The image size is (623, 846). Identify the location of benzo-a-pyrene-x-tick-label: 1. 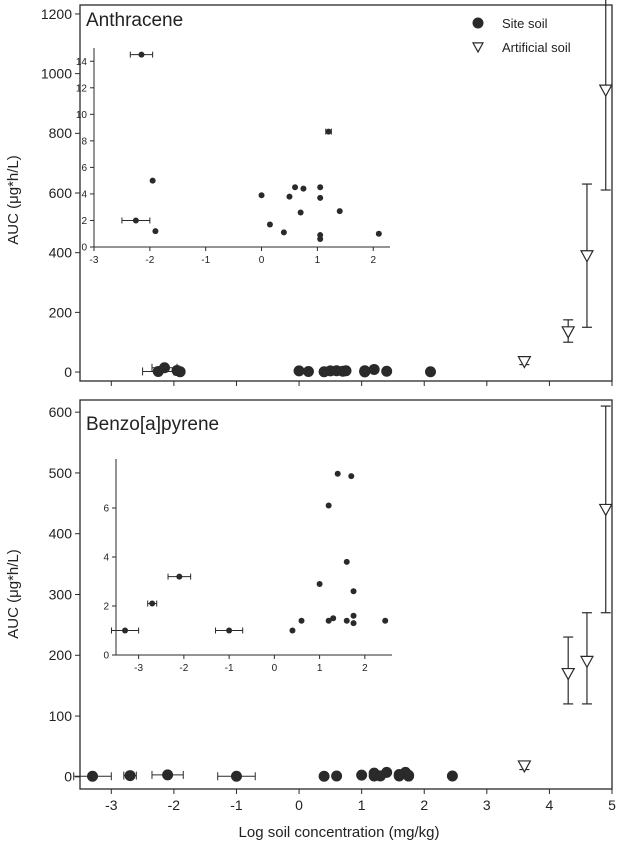
(362, 805).